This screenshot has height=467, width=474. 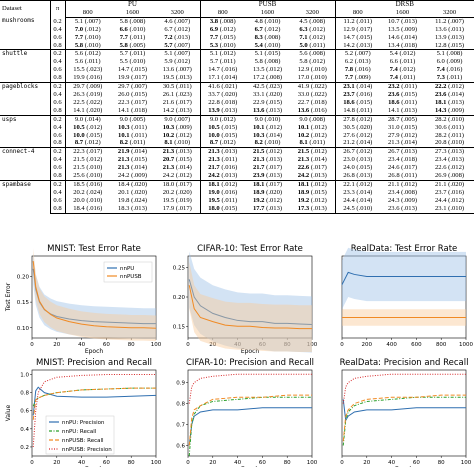 I want to click on table-cell: 29.7 (.007), so click(x=132, y=86).